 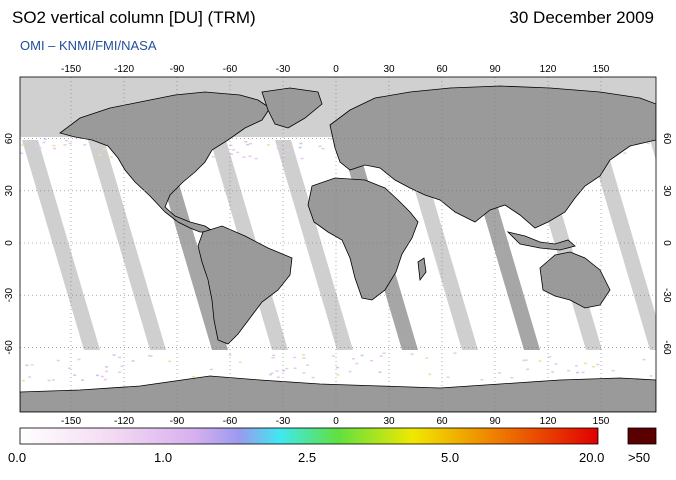 What do you see at coordinates (363, 239) in the screenshot?
I see `africa-land` at bounding box center [363, 239].